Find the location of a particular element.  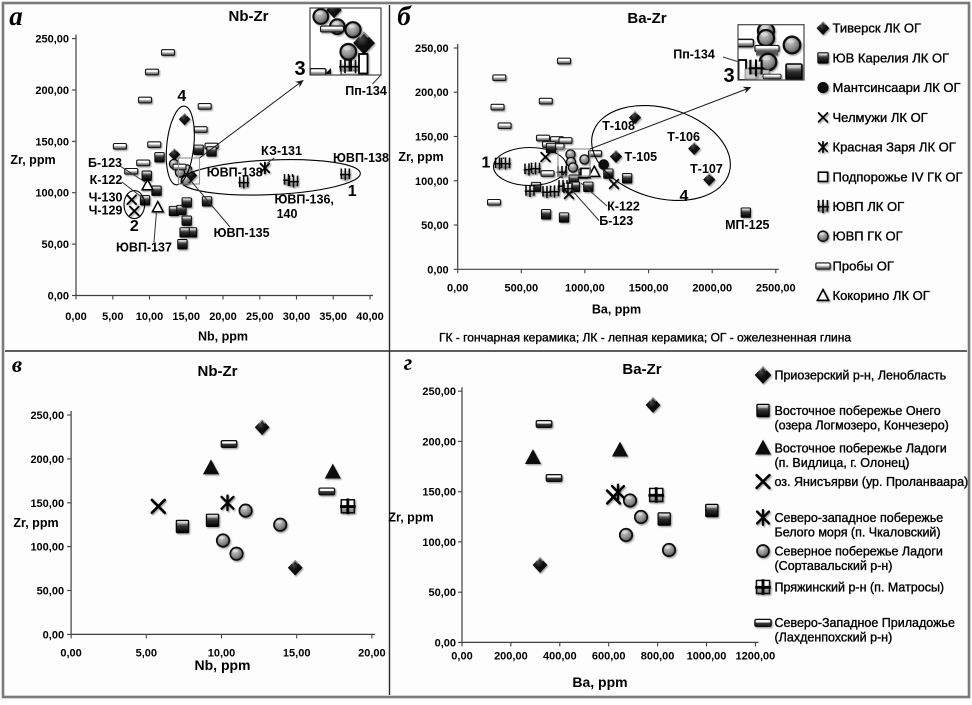

svg-text: КЗ-131 is located at coordinates (281, 151).